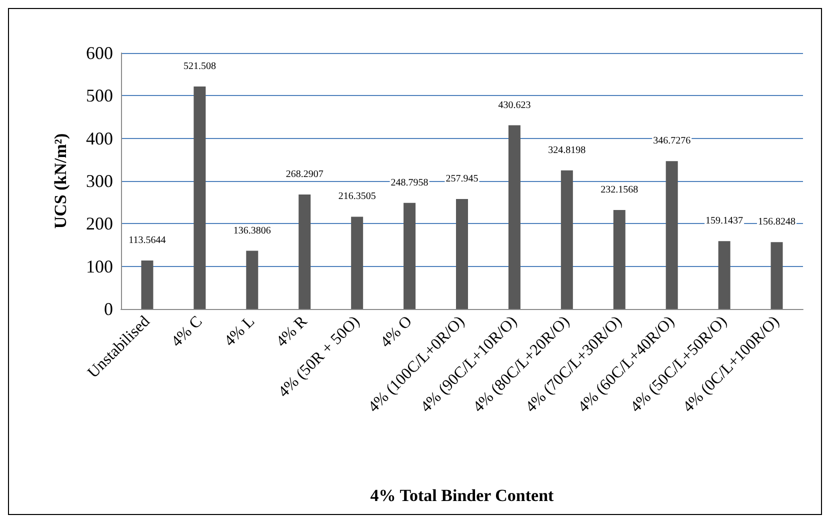 Image resolution: width=832 pixels, height=525 pixels. What do you see at coordinates (60, 181) in the screenshot?
I see `y-axis-title: UCS (kN/m²)` at bounding box center [60, 181].